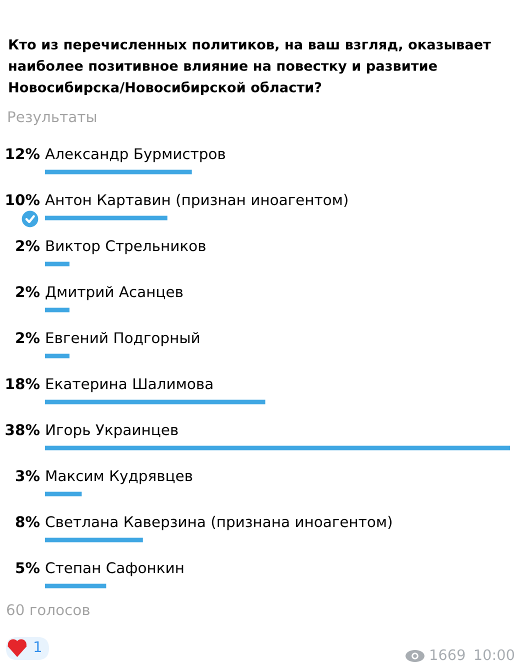 Image resolution: width=521 pixels, height=668 pixels. I want to click on data-label: 8%, so click(28, 522).